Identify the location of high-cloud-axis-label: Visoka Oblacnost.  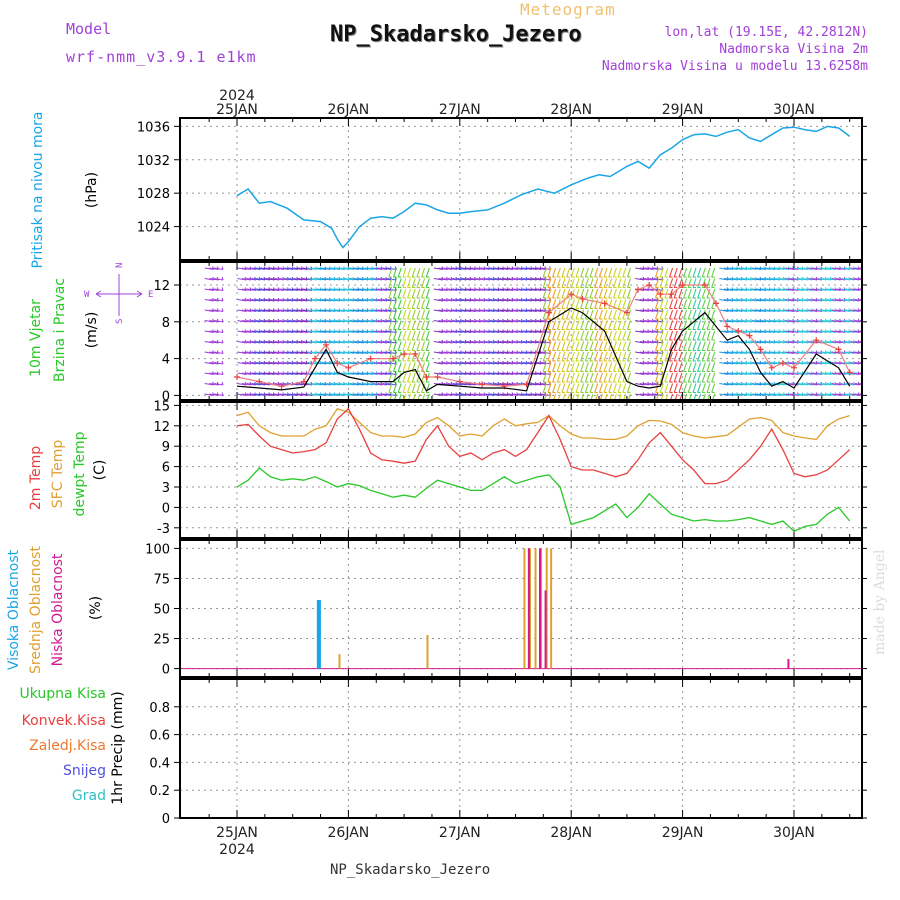
(14, 609).